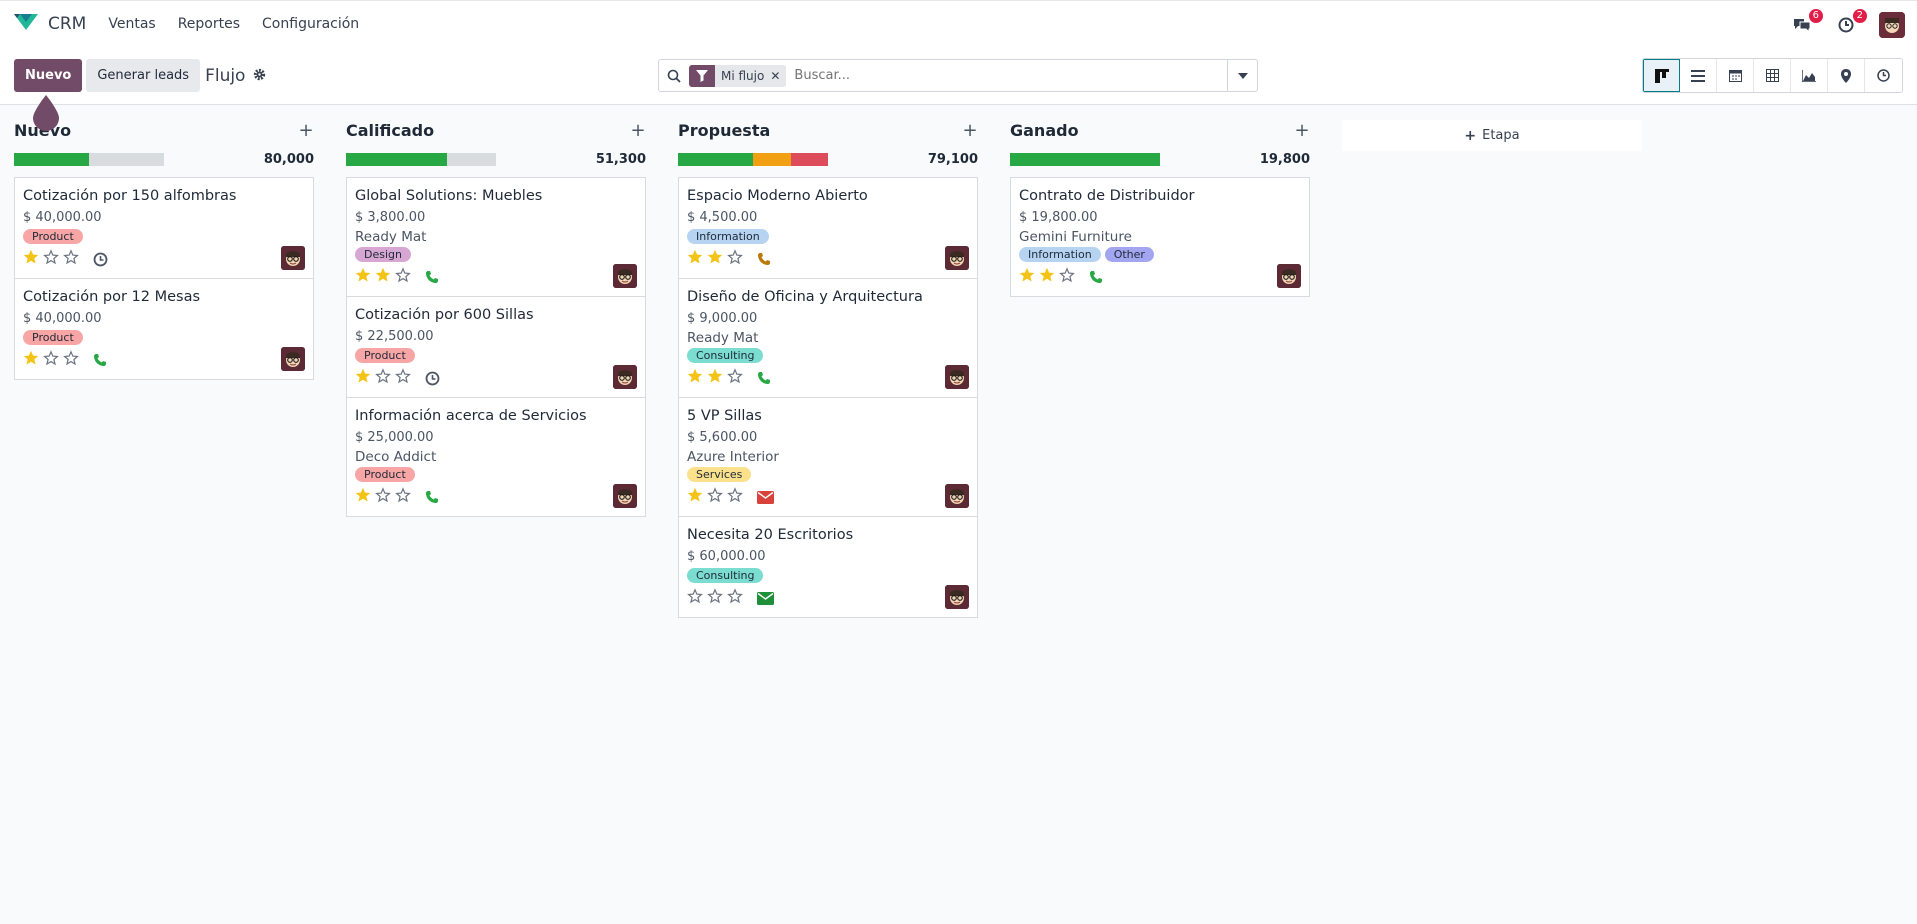  What do you see at coordinates (1809, 75) in the screenshot?
I see `view-graph-button` at bounding box center [1809, 75].